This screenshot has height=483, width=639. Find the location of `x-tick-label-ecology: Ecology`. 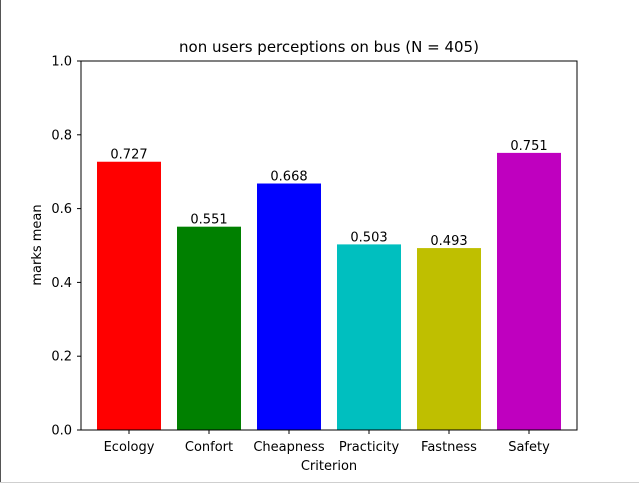

x-tick-label-ecology: Ecology is located at coordinates (129, 447).